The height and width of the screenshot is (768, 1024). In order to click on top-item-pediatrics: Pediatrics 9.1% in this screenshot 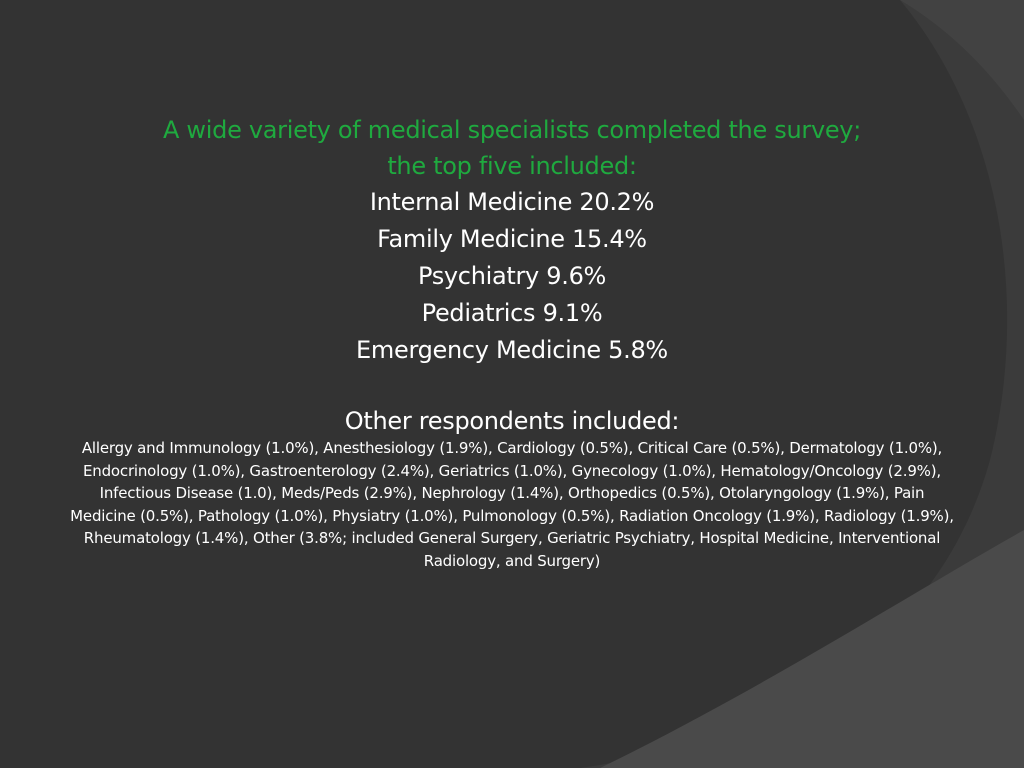, I will do `click(512, 313)`.